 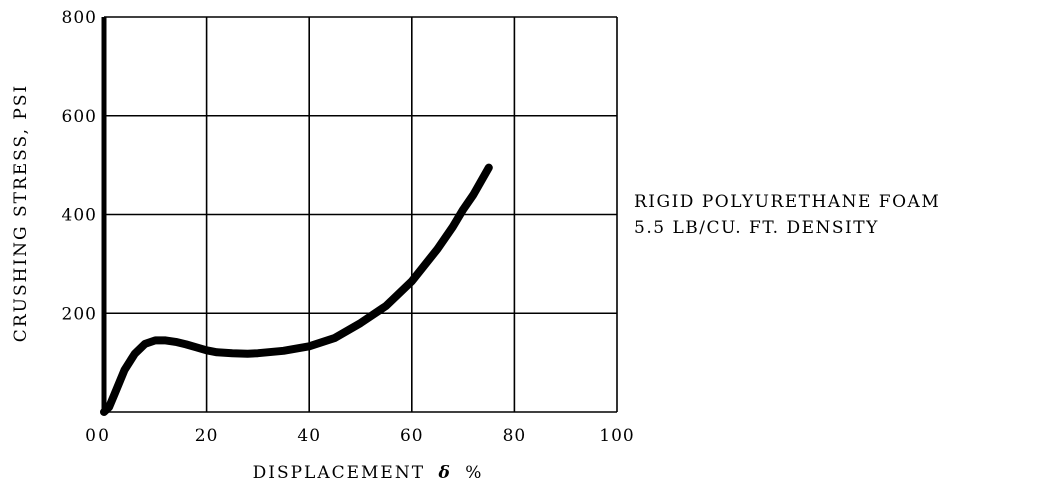 I want to click on x-axis-title: DISPLACEMENT δ %, so click(x=368, y=473).